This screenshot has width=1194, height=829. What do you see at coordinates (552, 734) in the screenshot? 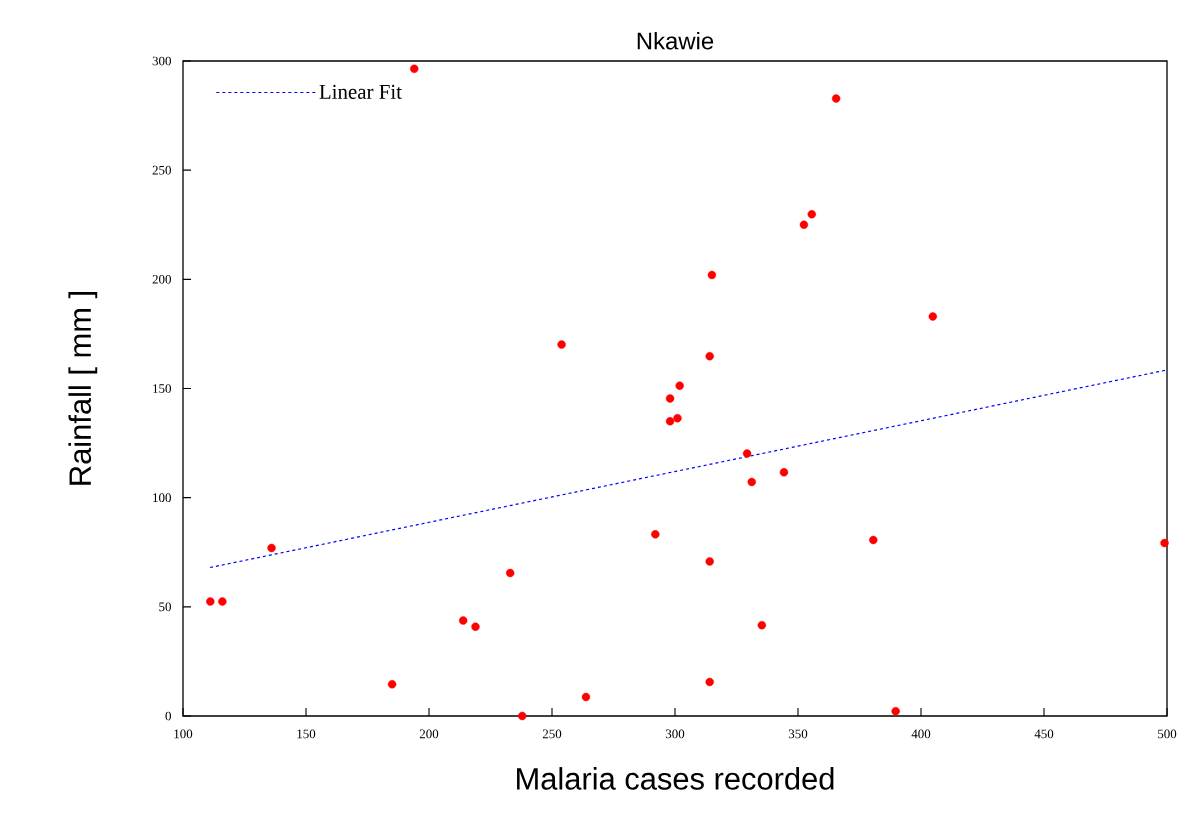
I see `x-tick-label: 250` at bounding box center [552, 734].